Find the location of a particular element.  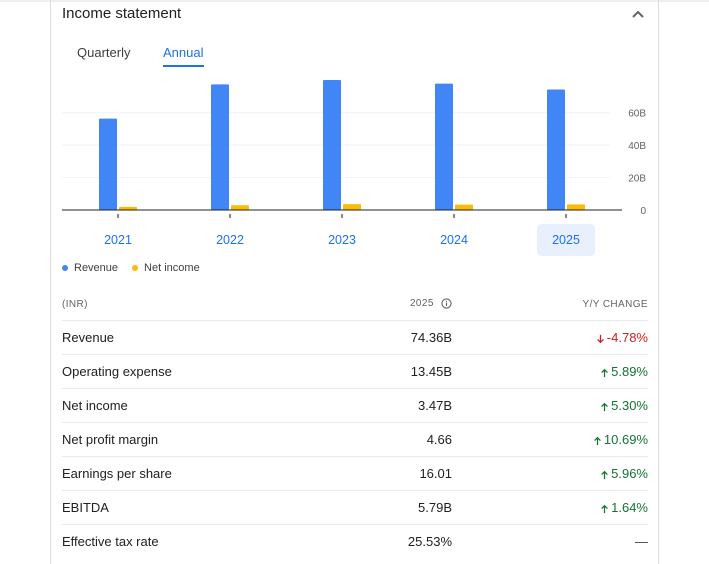

x-tick-label: 2022 is located at coordinates (230, 240).